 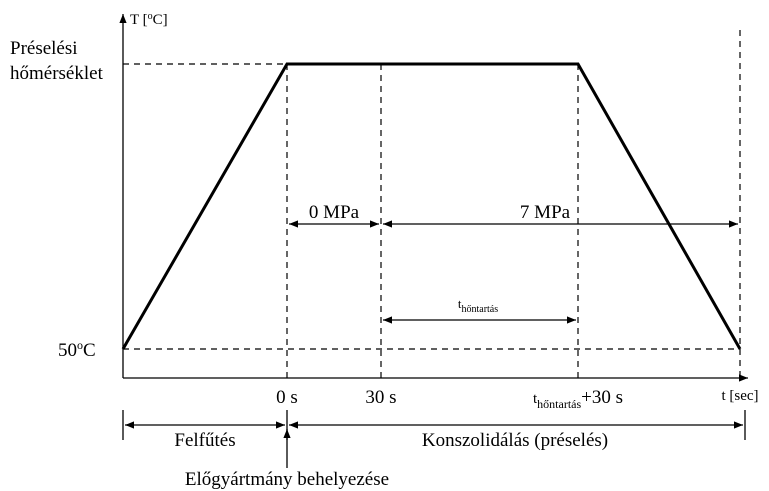 What do you see at coordinates (287, 479) in the screenshot?
I see `insertion-label: Előgyártmány behelyezése` at bounding box center [287, 479].